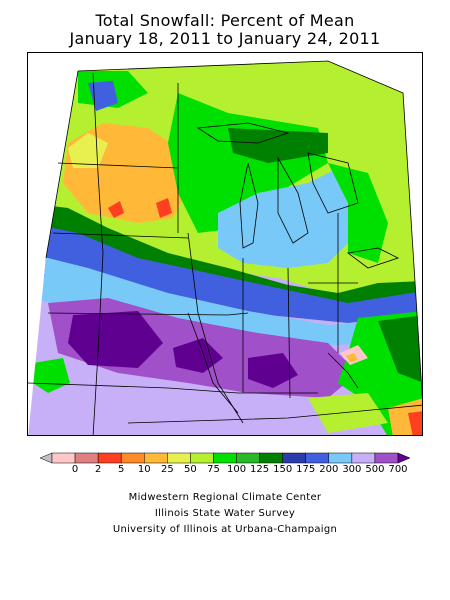  I want to click on mississippi-river, so click(213, 363).